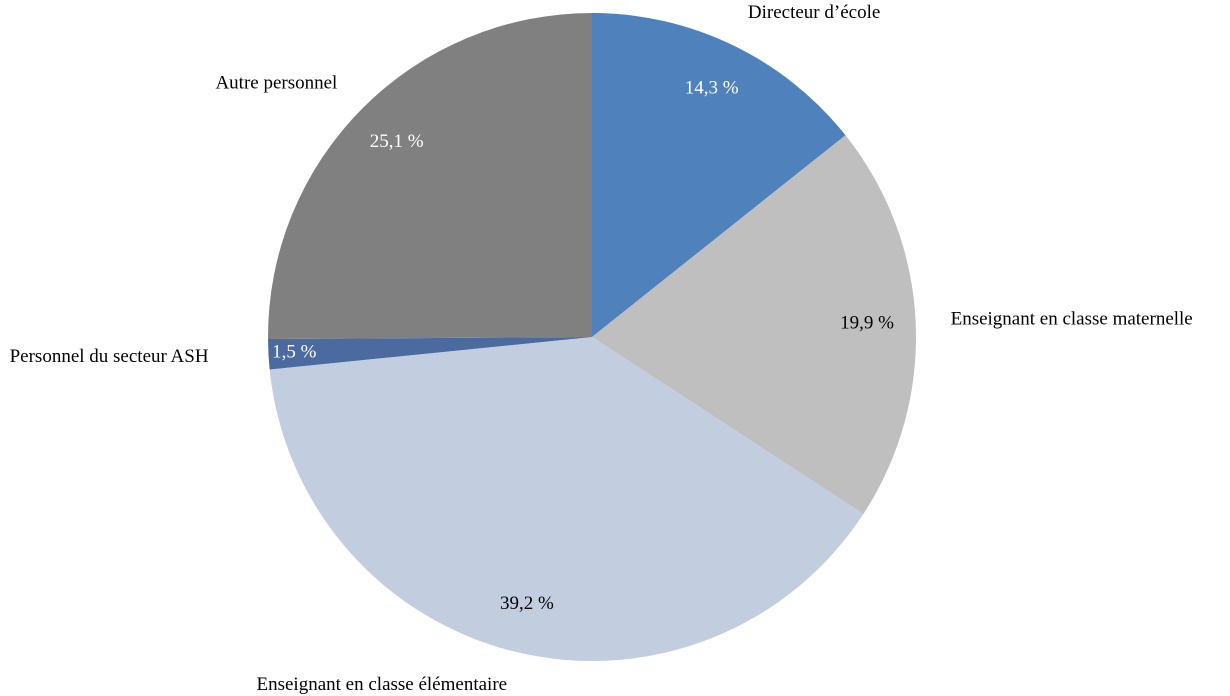 The image size is (1230, 696). What do you see at coordinates (276, 82) in the screenshot?
I see `category-label: Autre personnel` at bounding box center [276, 82].